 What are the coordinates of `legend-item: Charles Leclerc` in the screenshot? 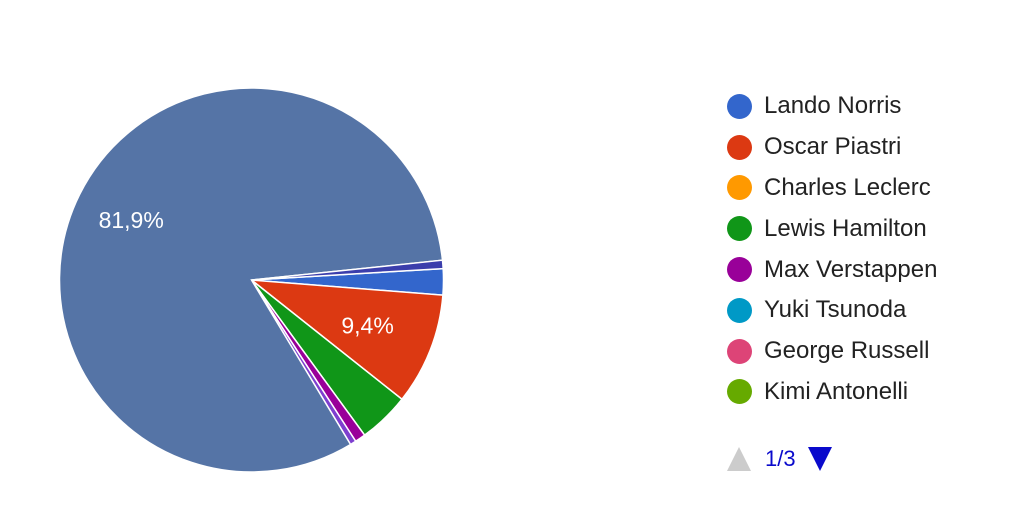 It's located at (832, 188).